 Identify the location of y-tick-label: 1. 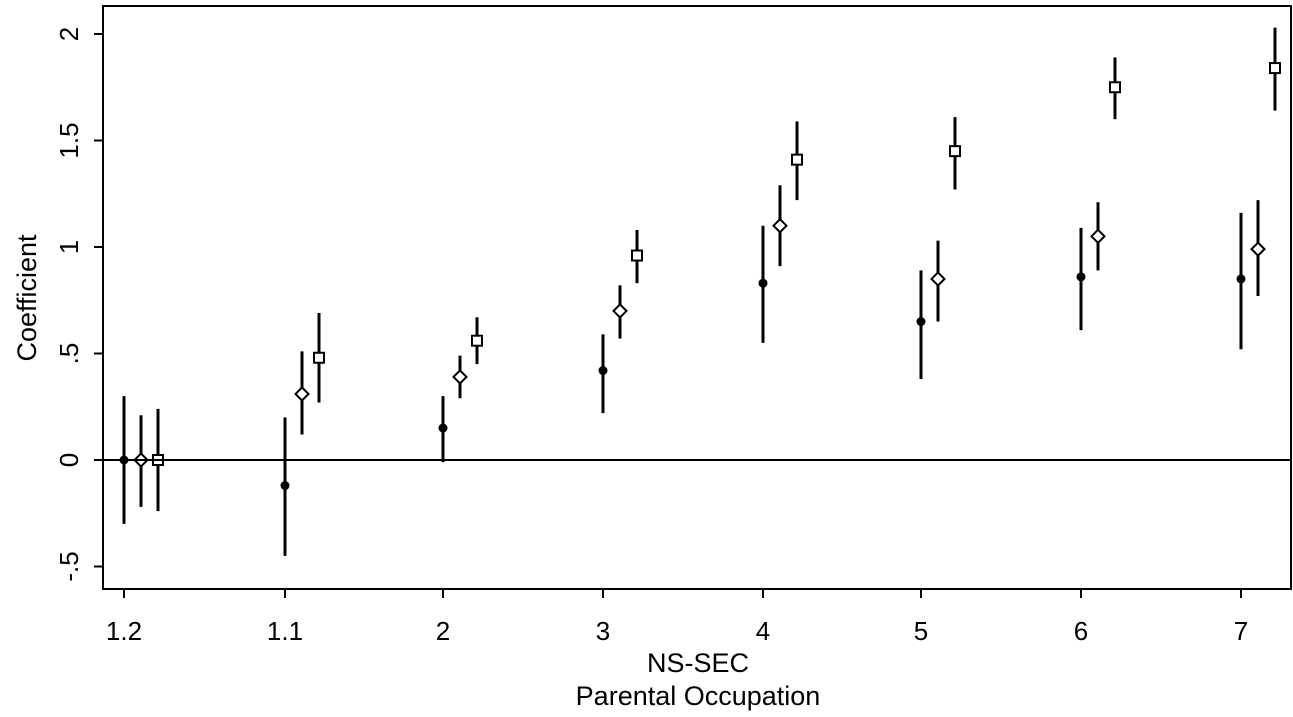
(69, 247).